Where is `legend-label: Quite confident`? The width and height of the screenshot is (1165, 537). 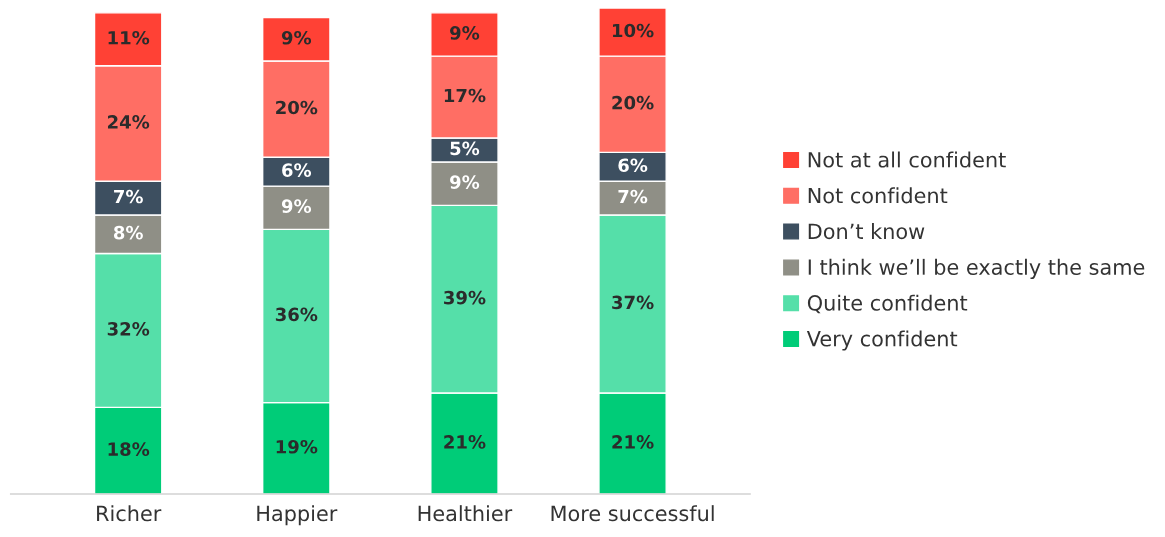
legend-label: Quite confident is located at coordinates (887, 304).